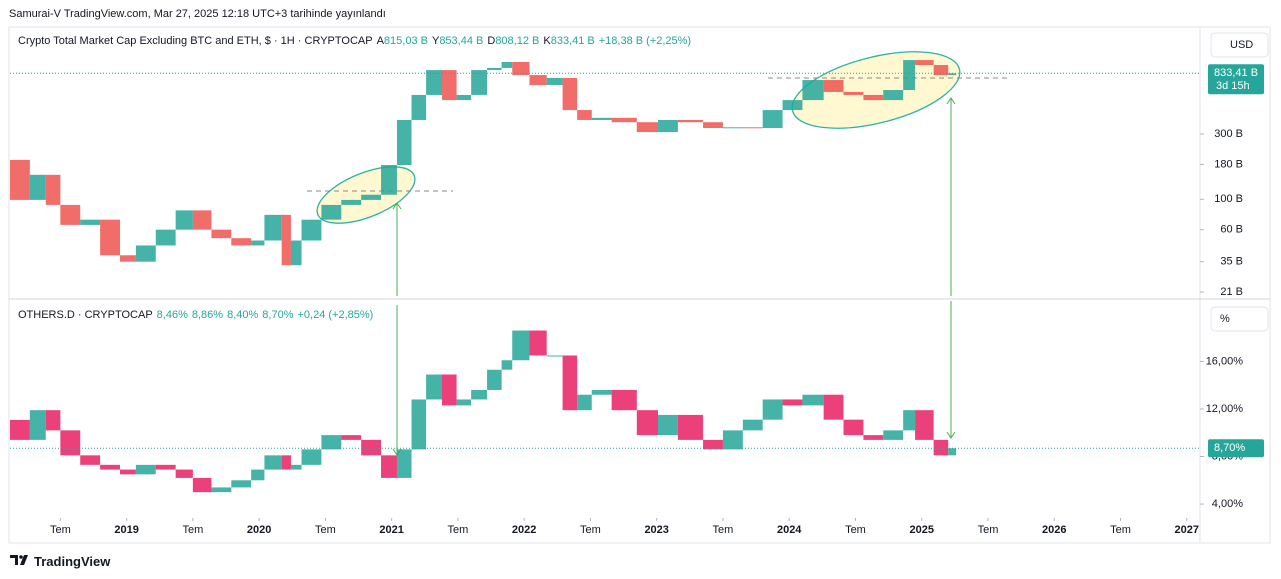 Image resolution: width=1281 pixels, height=579 pixels. What do you see at coordinates (278, 315) in the screenshot?
I see `ohlc-value: 8,70%` at bounding box center [278, 315].